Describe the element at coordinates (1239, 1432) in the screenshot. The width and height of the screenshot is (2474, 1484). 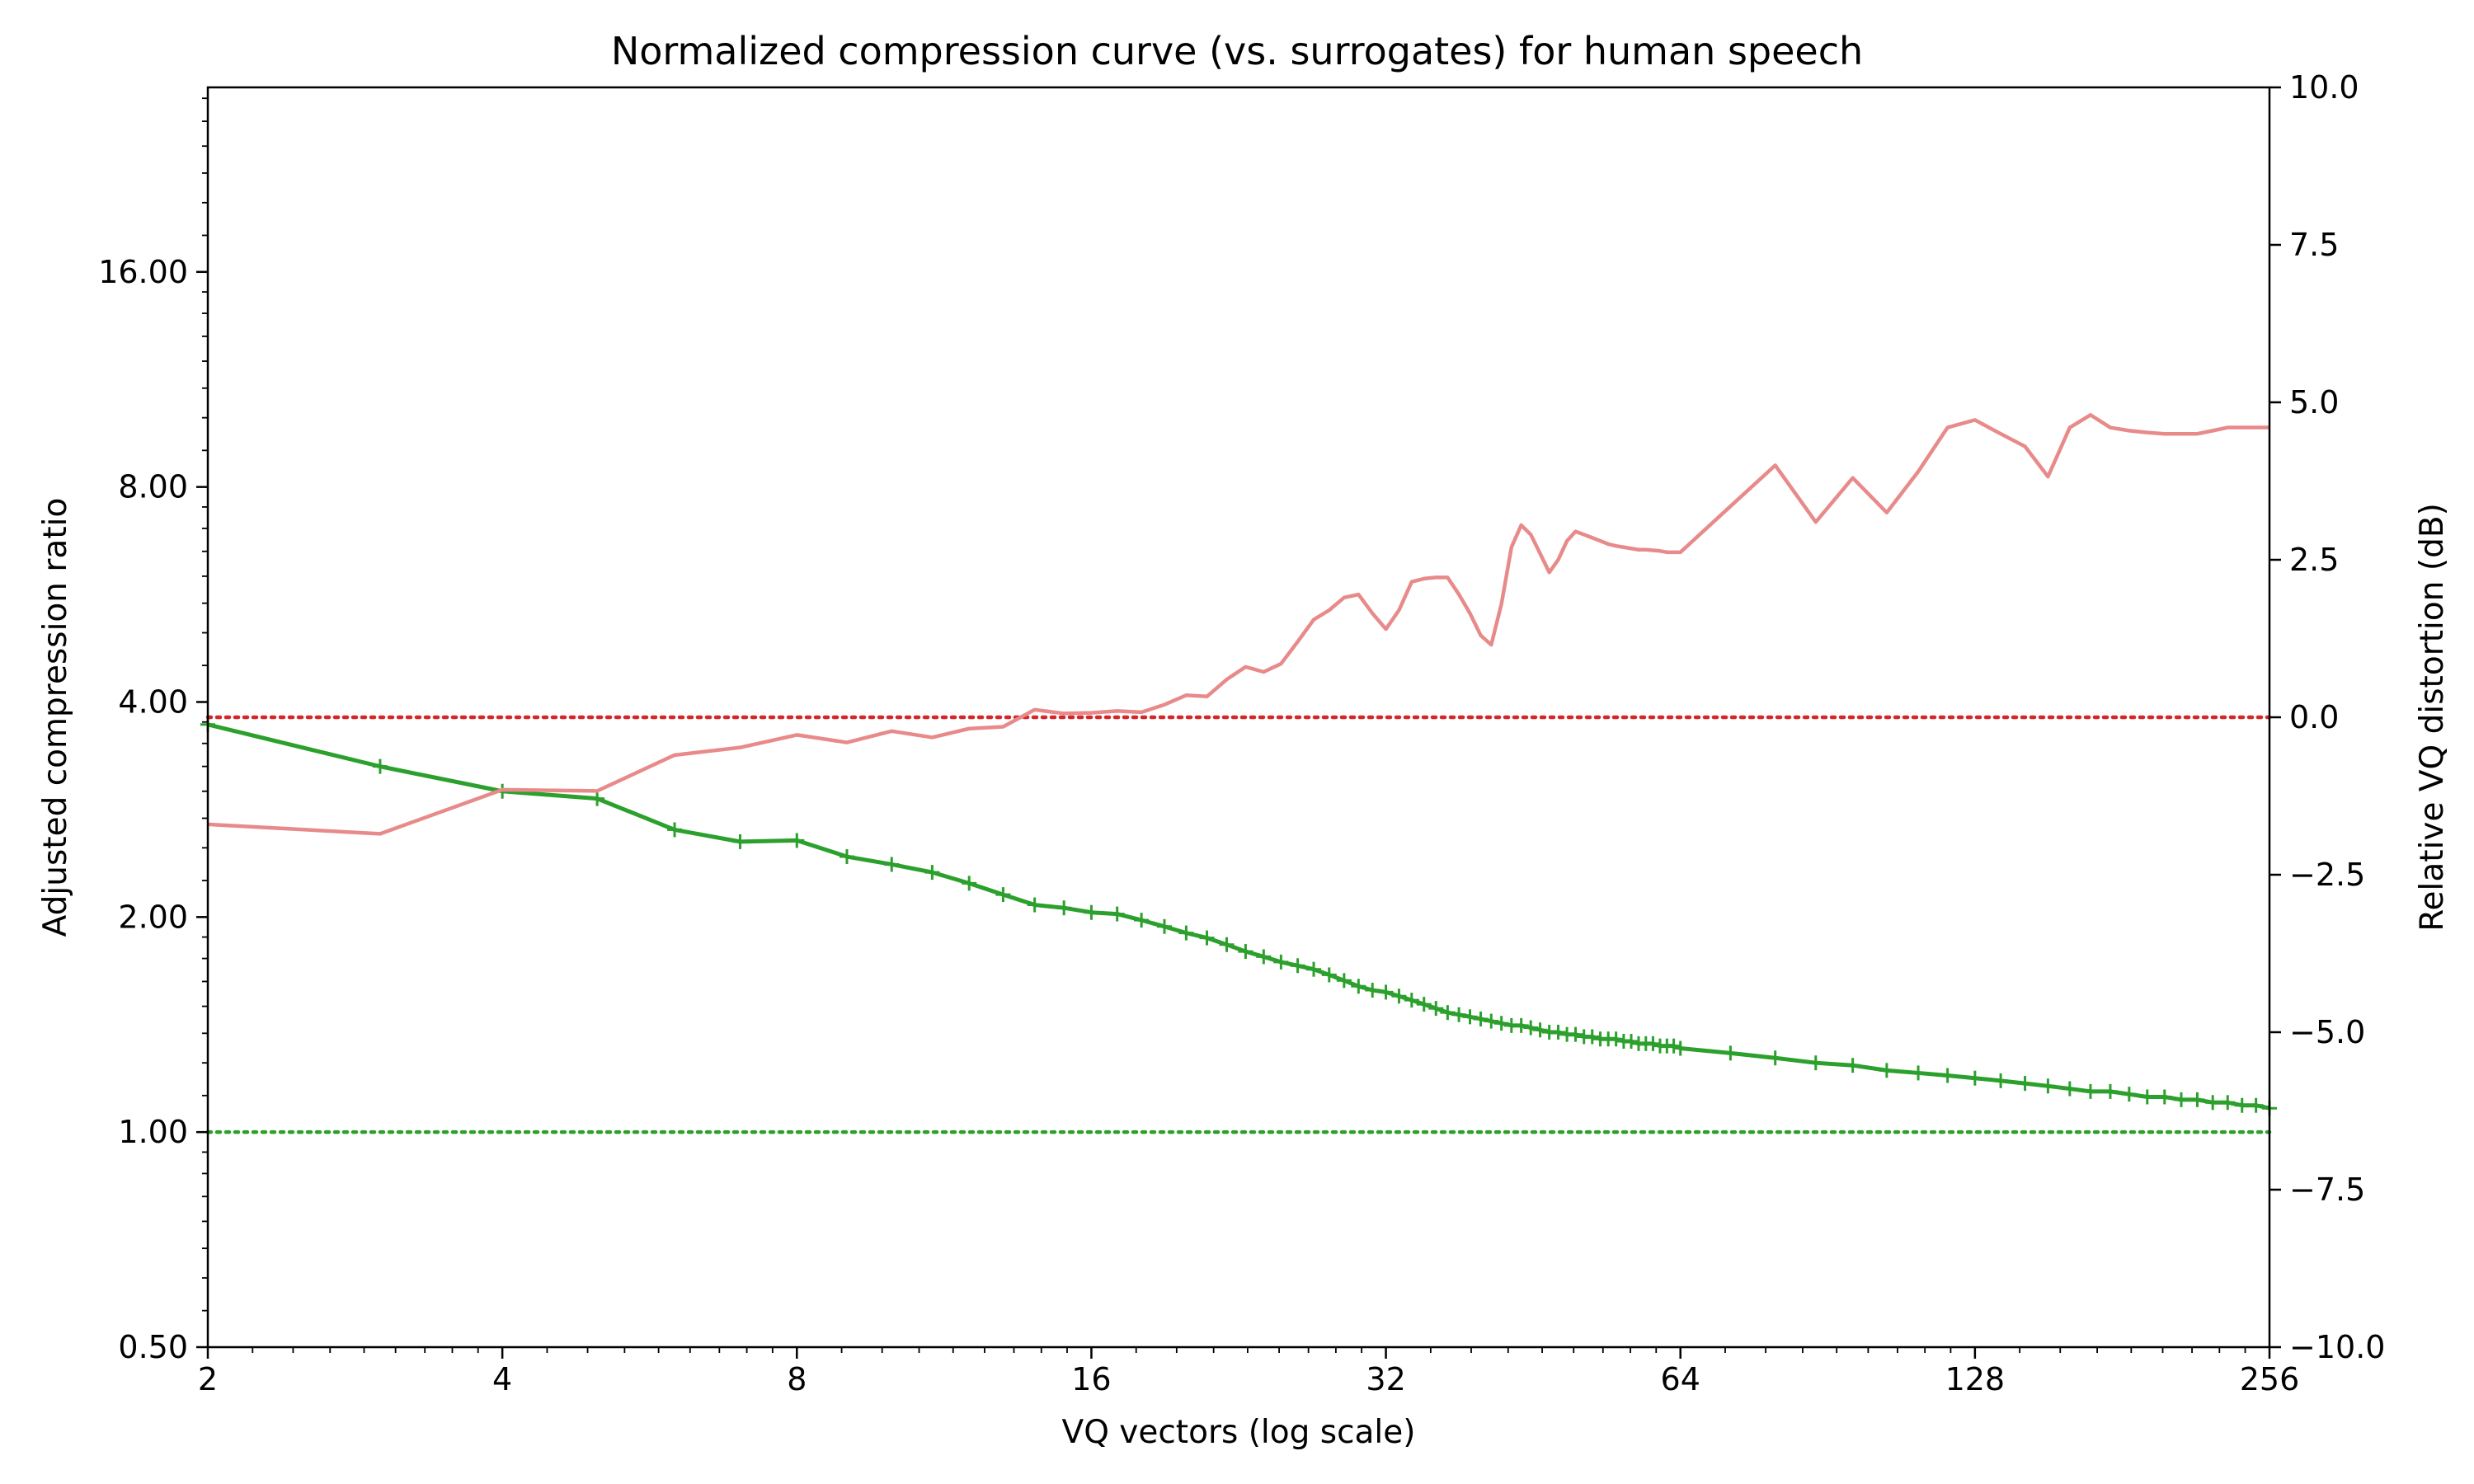
I see `x-axis-title: VQ vectors (log scale)` at that location.